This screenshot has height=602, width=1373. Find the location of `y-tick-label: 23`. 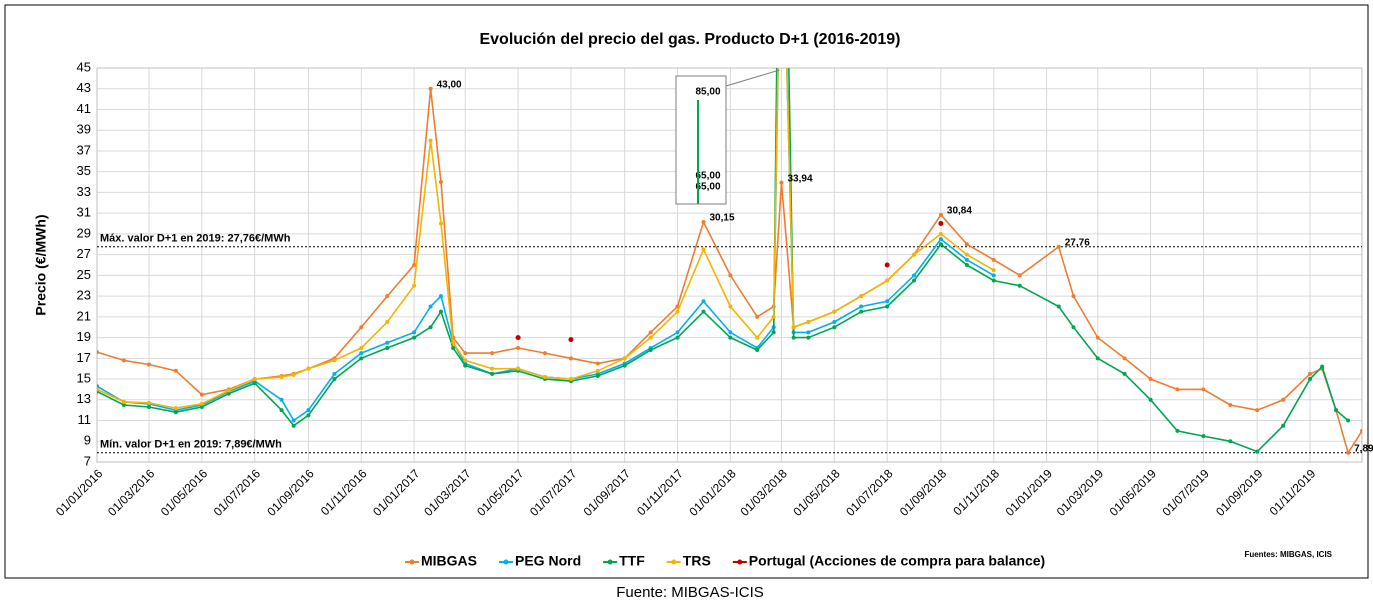

y-tick-label: 23 is located at coordinates (84, 295).